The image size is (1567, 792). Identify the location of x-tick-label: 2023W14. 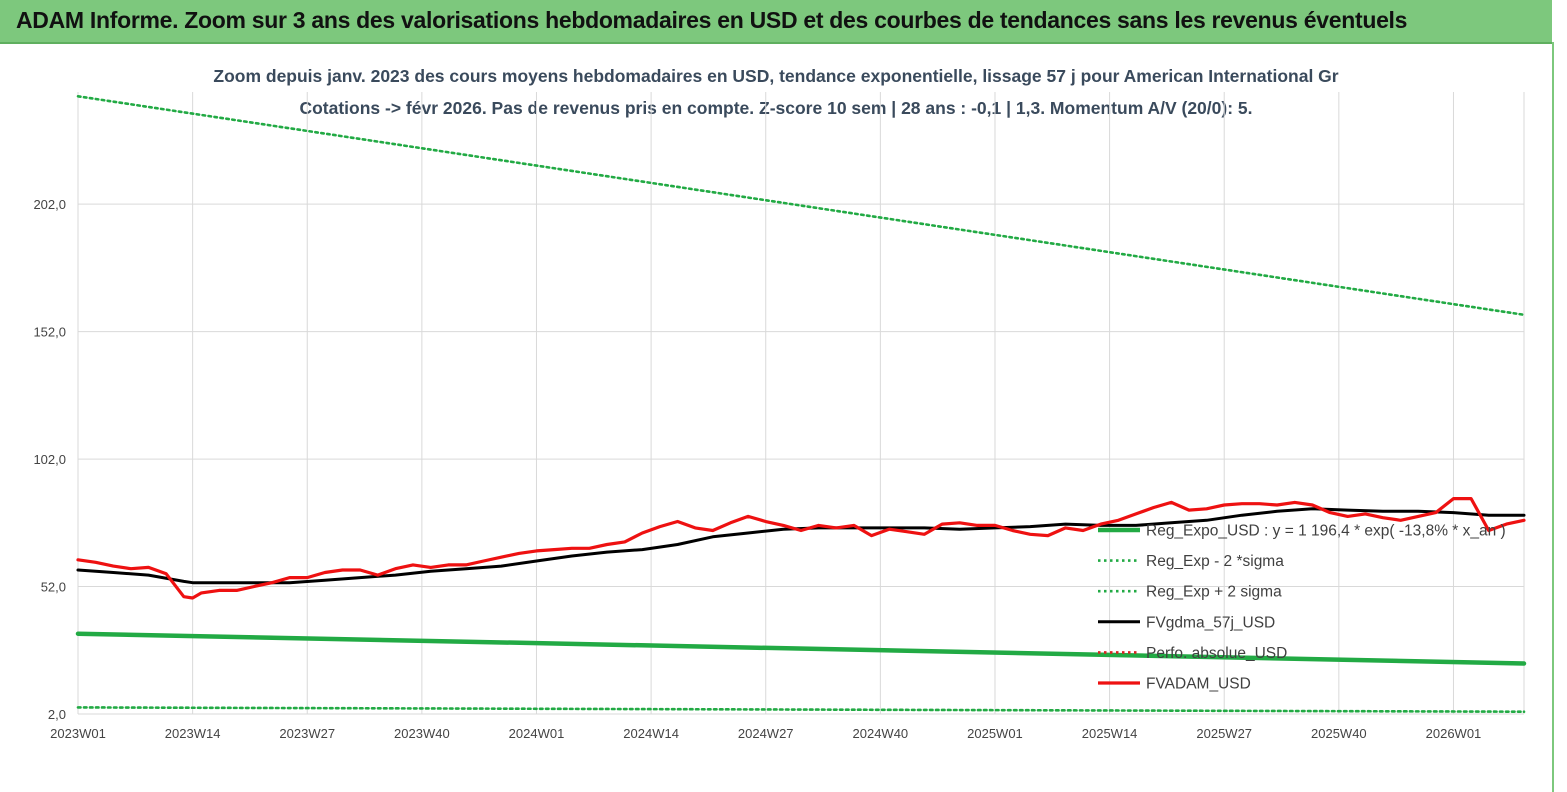
(193, 733).